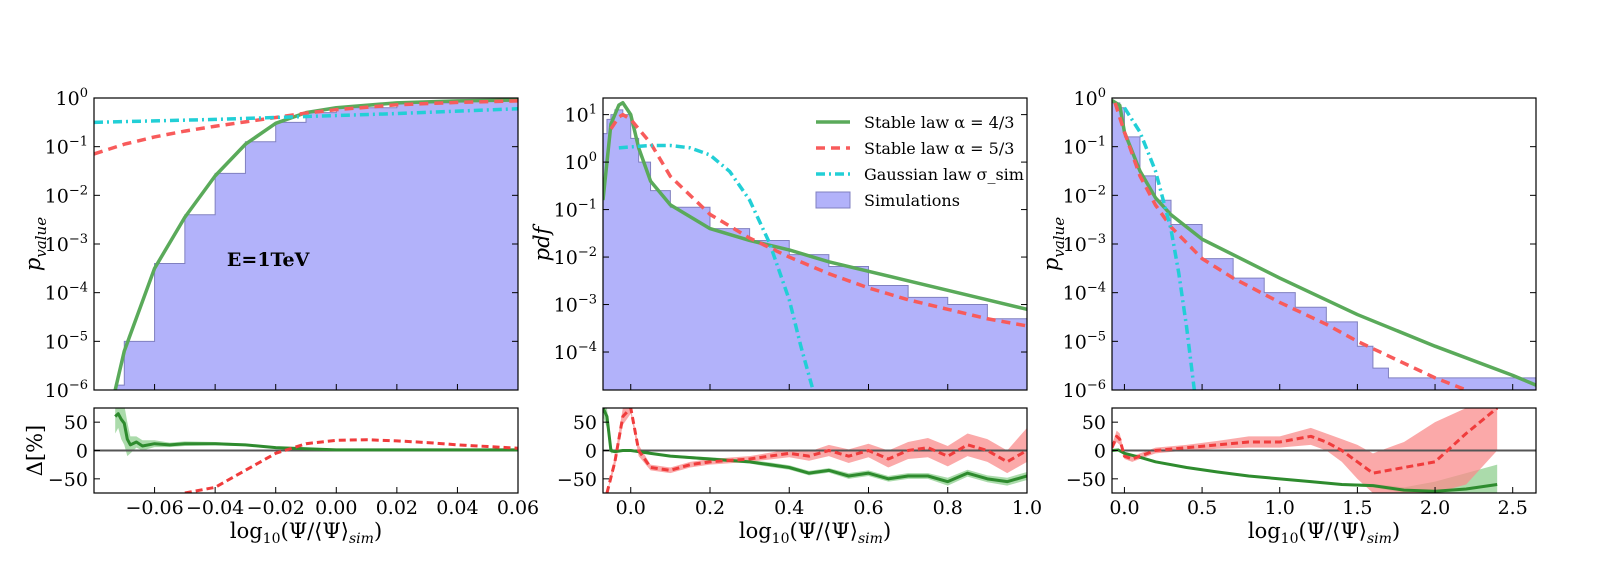  Describe the element at coordinates (710, 508) in the screenshot. I see `x-tick-label: 0.2` at that location.